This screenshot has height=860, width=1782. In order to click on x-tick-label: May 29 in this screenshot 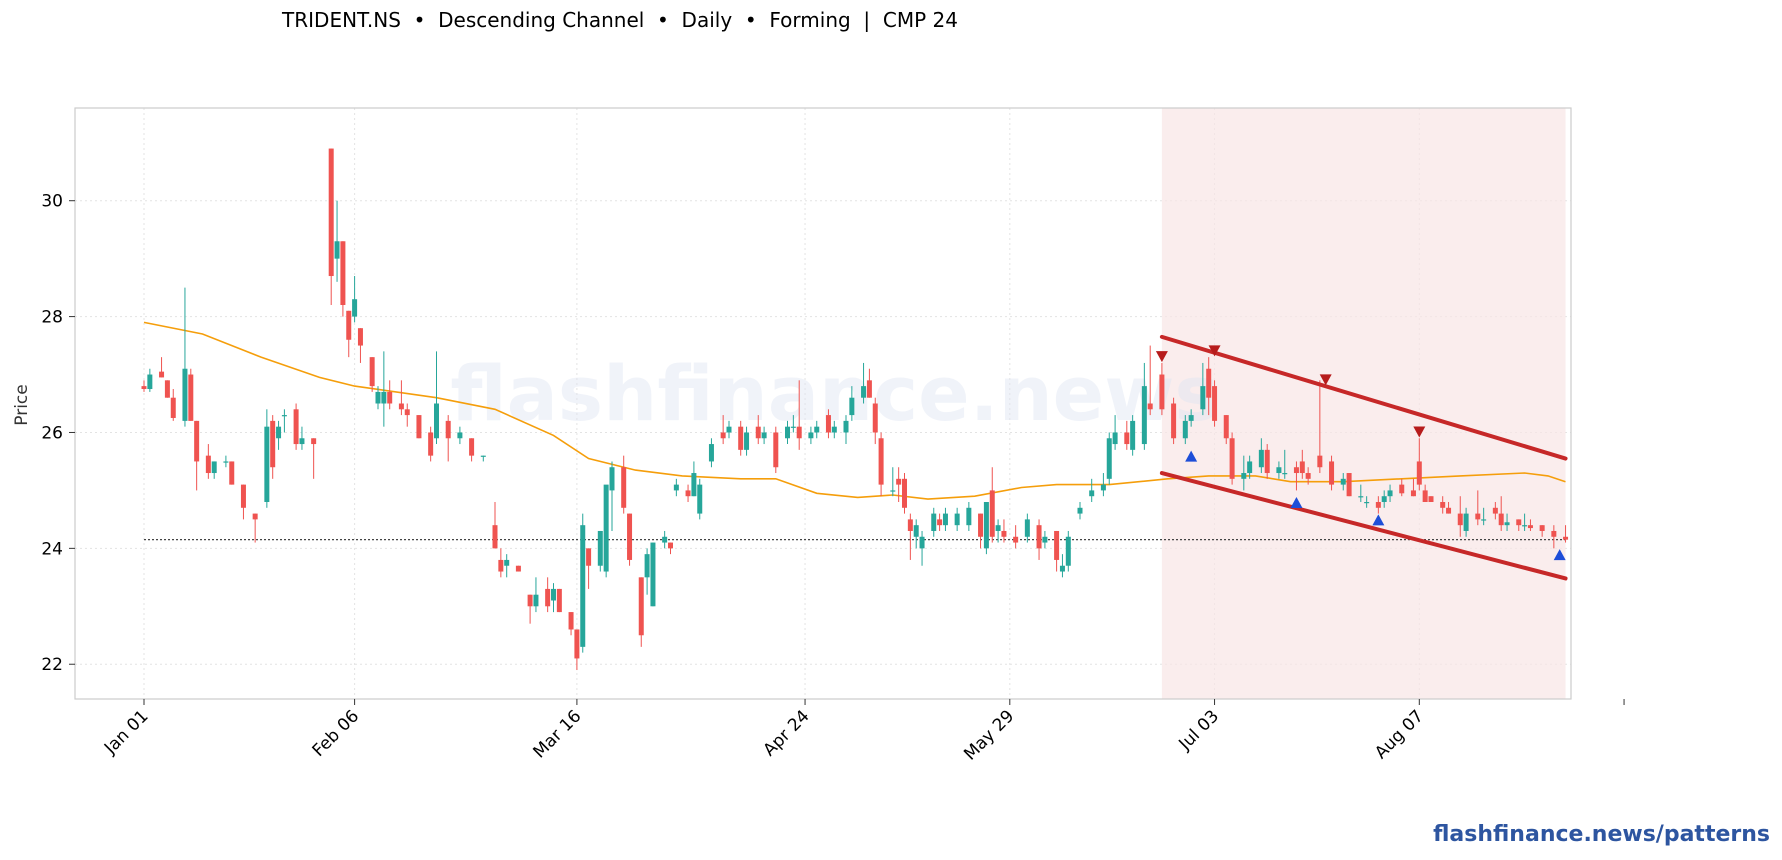, I will do `click(989, 735)`.